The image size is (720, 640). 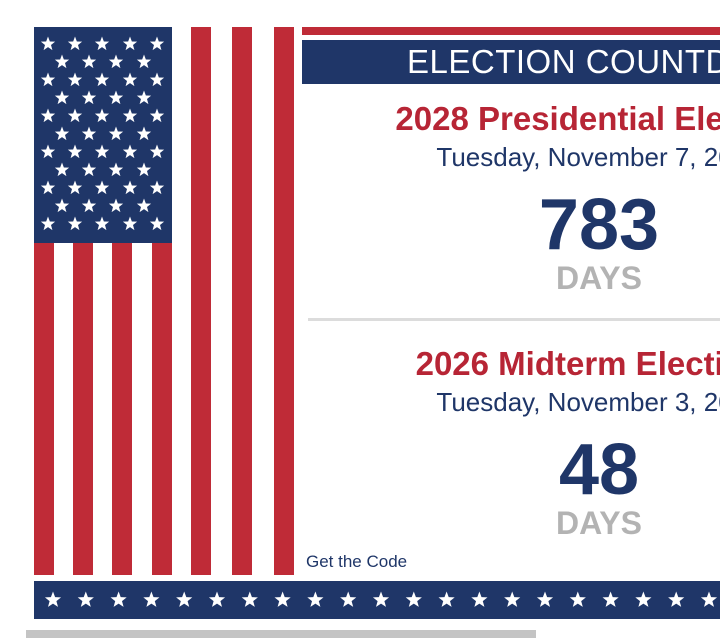 I want to click on banner-top-stripe, so click(x=511, y=31).